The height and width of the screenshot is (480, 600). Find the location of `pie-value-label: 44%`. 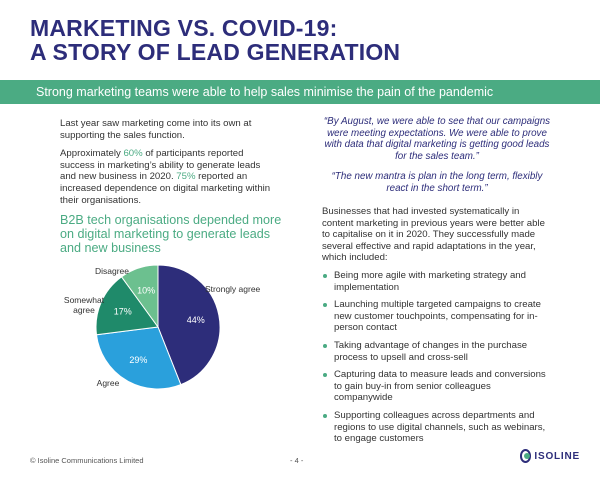

pie-value-label: 44% is located at coordinates (196, 320).